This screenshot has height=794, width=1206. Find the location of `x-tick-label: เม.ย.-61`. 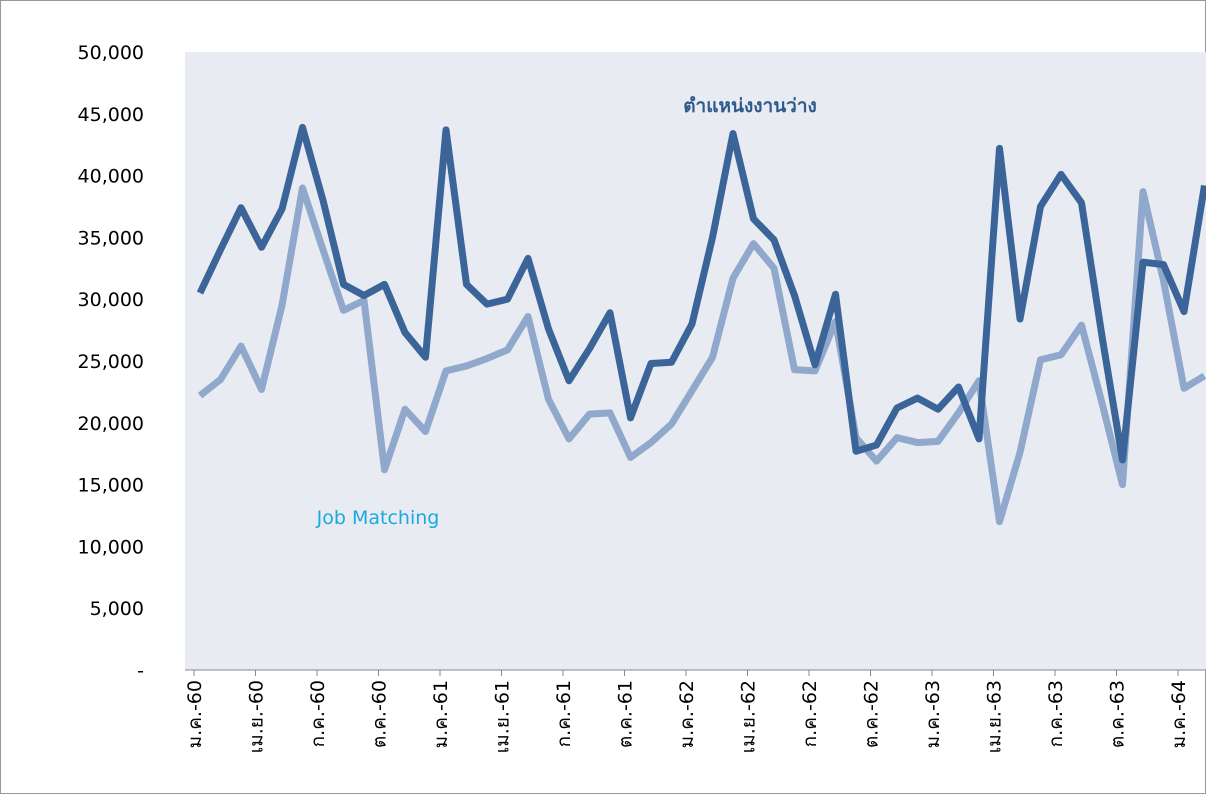

x-tick-label: เม.ย.-61 is located at coordinates (503, 716).